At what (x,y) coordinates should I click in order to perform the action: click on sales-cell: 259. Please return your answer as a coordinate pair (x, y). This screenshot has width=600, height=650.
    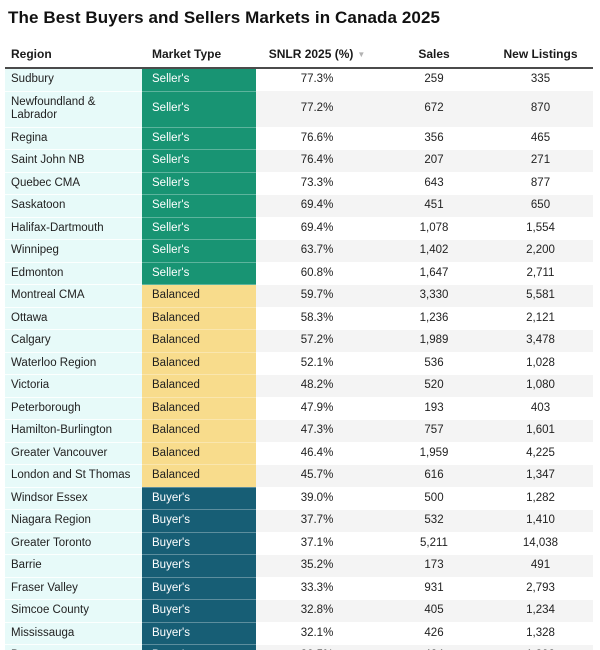
    Looking at the image, I should click on (435, 79).